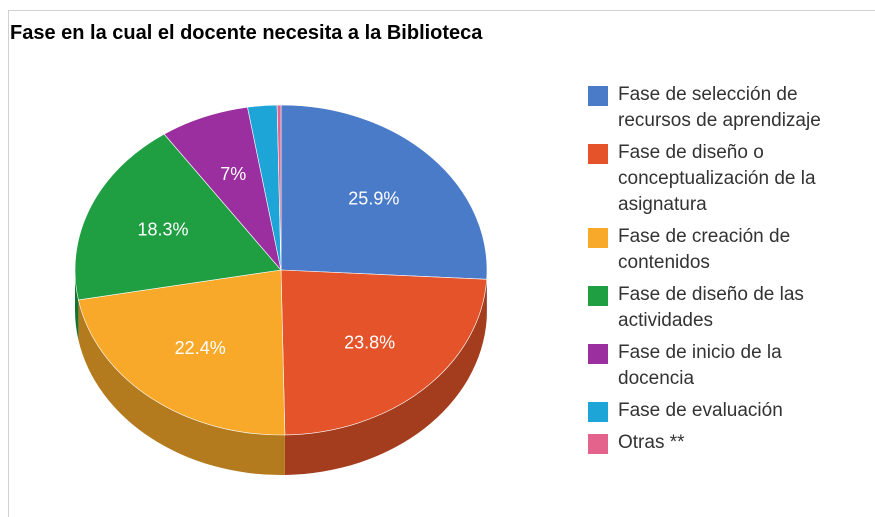 This screenshot has width=875, height=517. What do you see at coordinates (373, 198) in the screenshot?
I see `slice-label: 25.9%` at bounding box center [373, 198].